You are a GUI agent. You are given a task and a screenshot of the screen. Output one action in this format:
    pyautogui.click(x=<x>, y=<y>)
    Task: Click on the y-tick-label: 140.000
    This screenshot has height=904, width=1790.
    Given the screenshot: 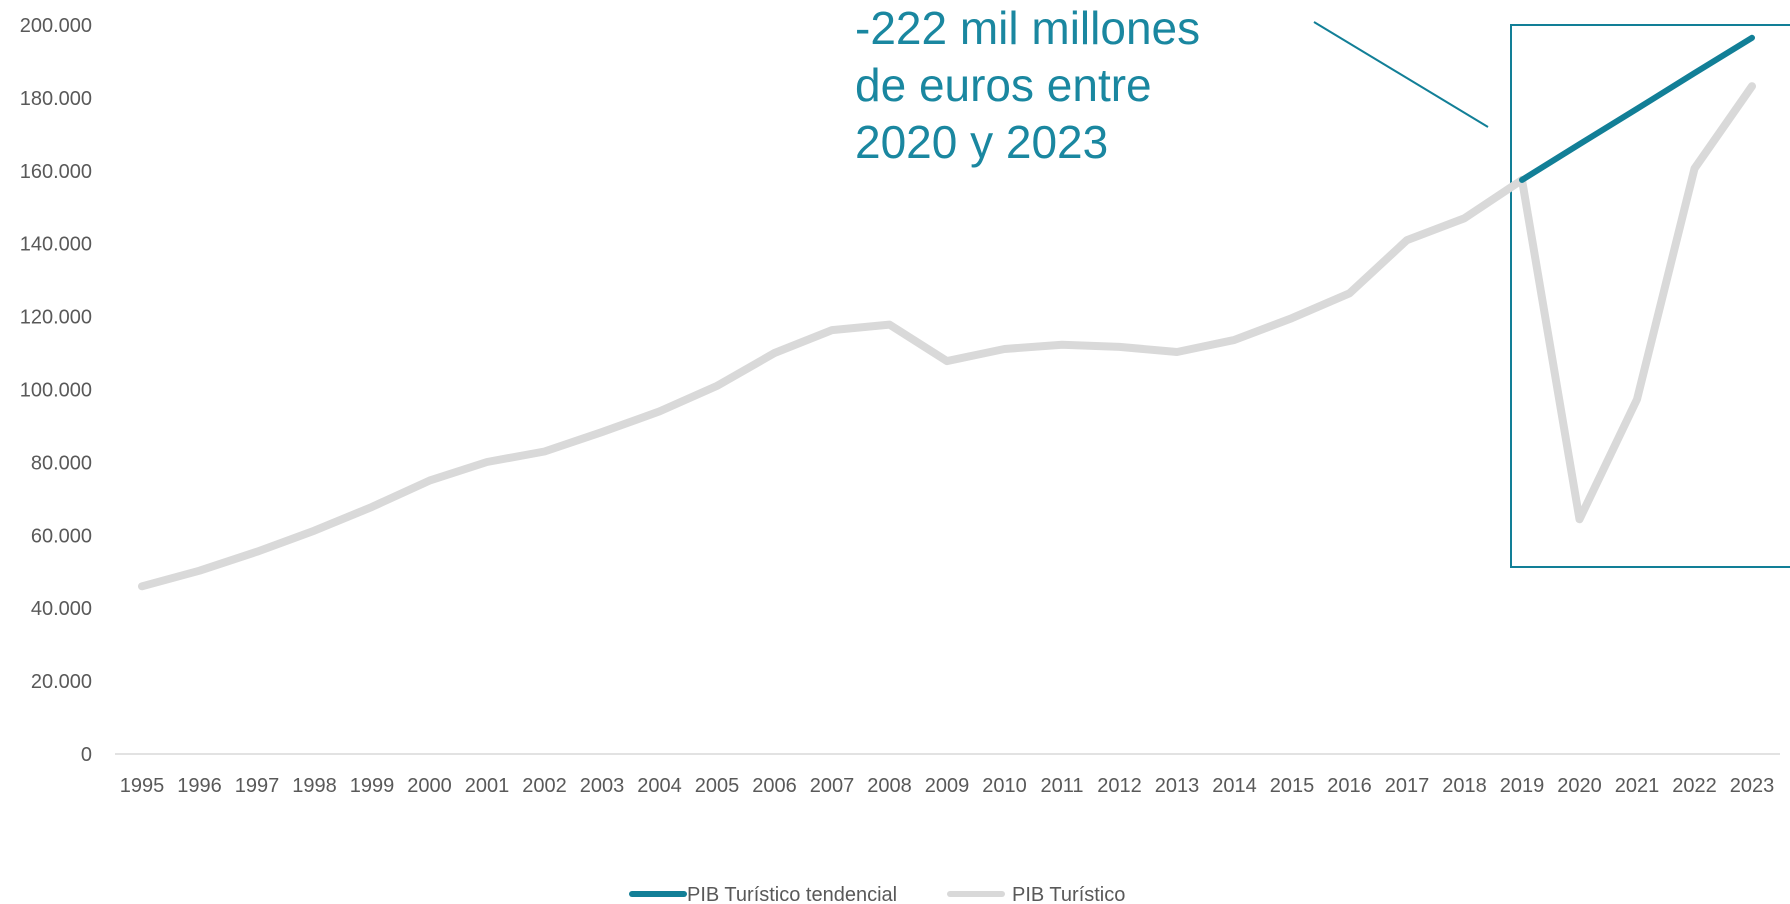 What is the action you would take?
    pyautogui.click(x=56, y=245)
    